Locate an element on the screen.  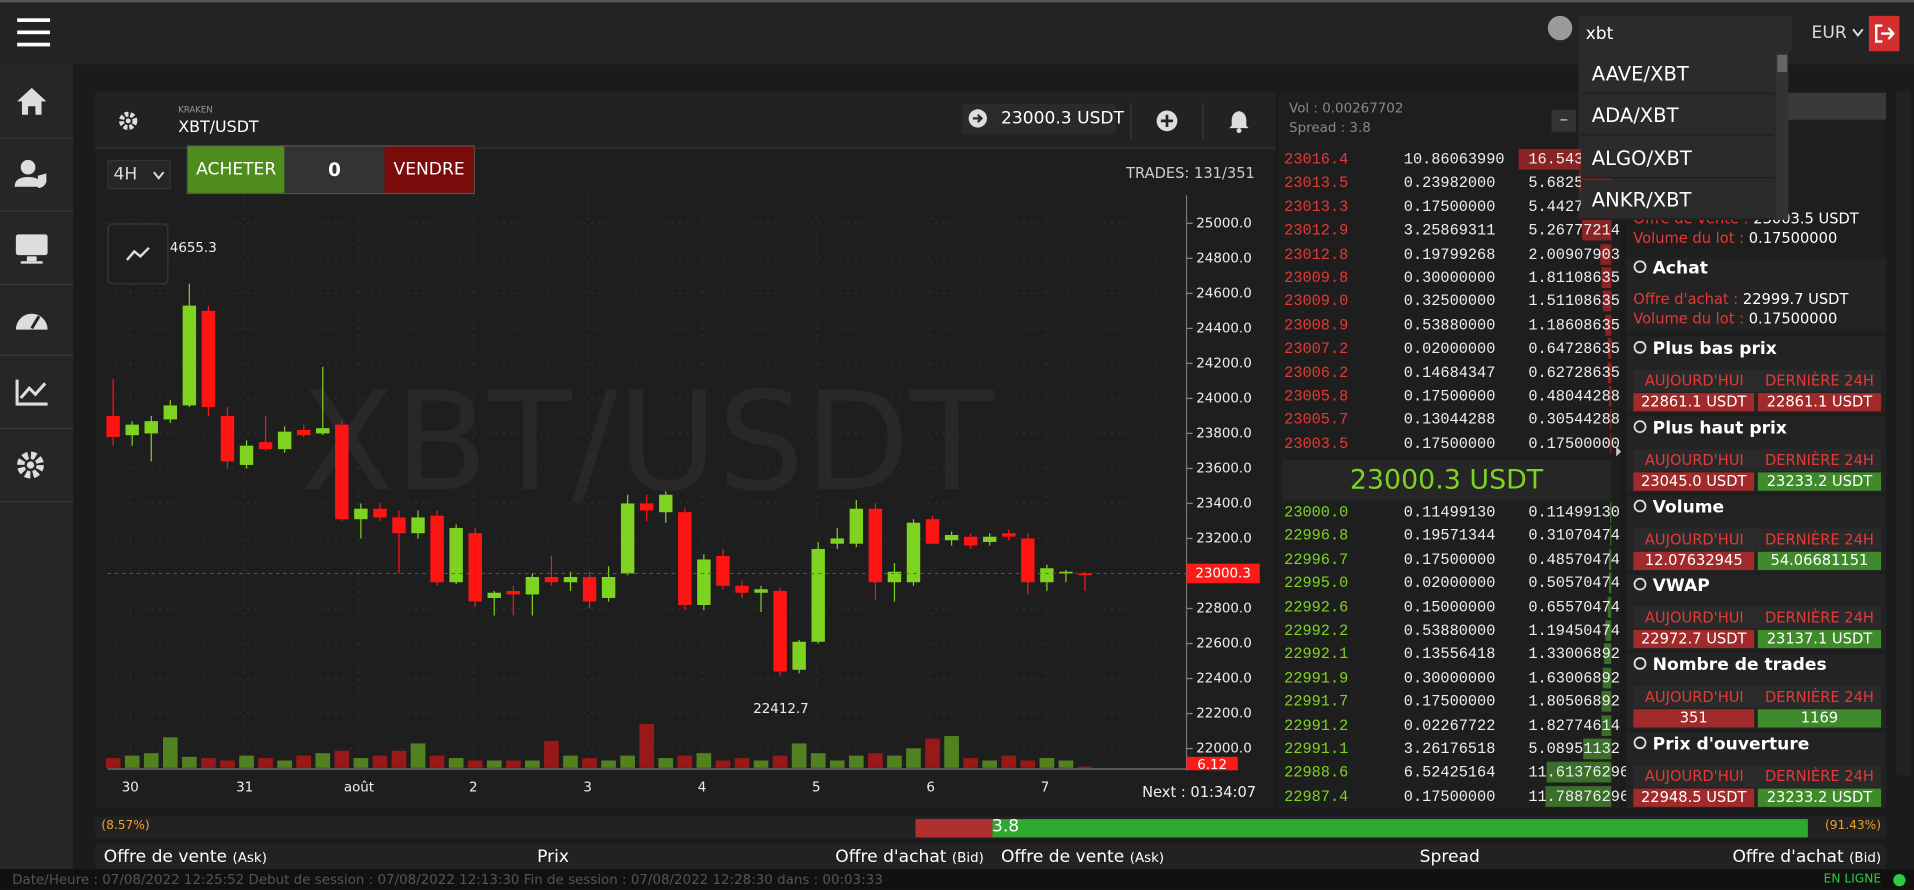
section-title: Prix d'ouverture is located at coordinates (1721, 744).